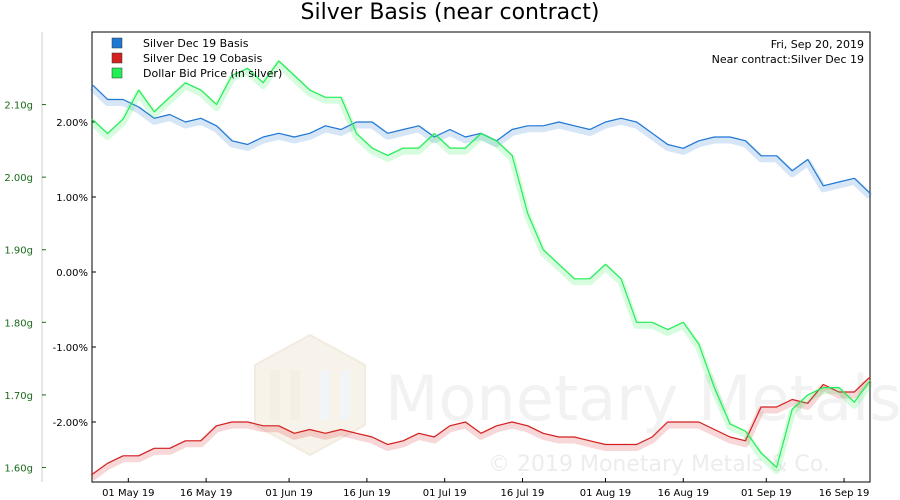  What do you see at coordinates (206, 493) in the screenshot?
I see `x-tick-label: 16 May 19` at bounding box center [206, 493].